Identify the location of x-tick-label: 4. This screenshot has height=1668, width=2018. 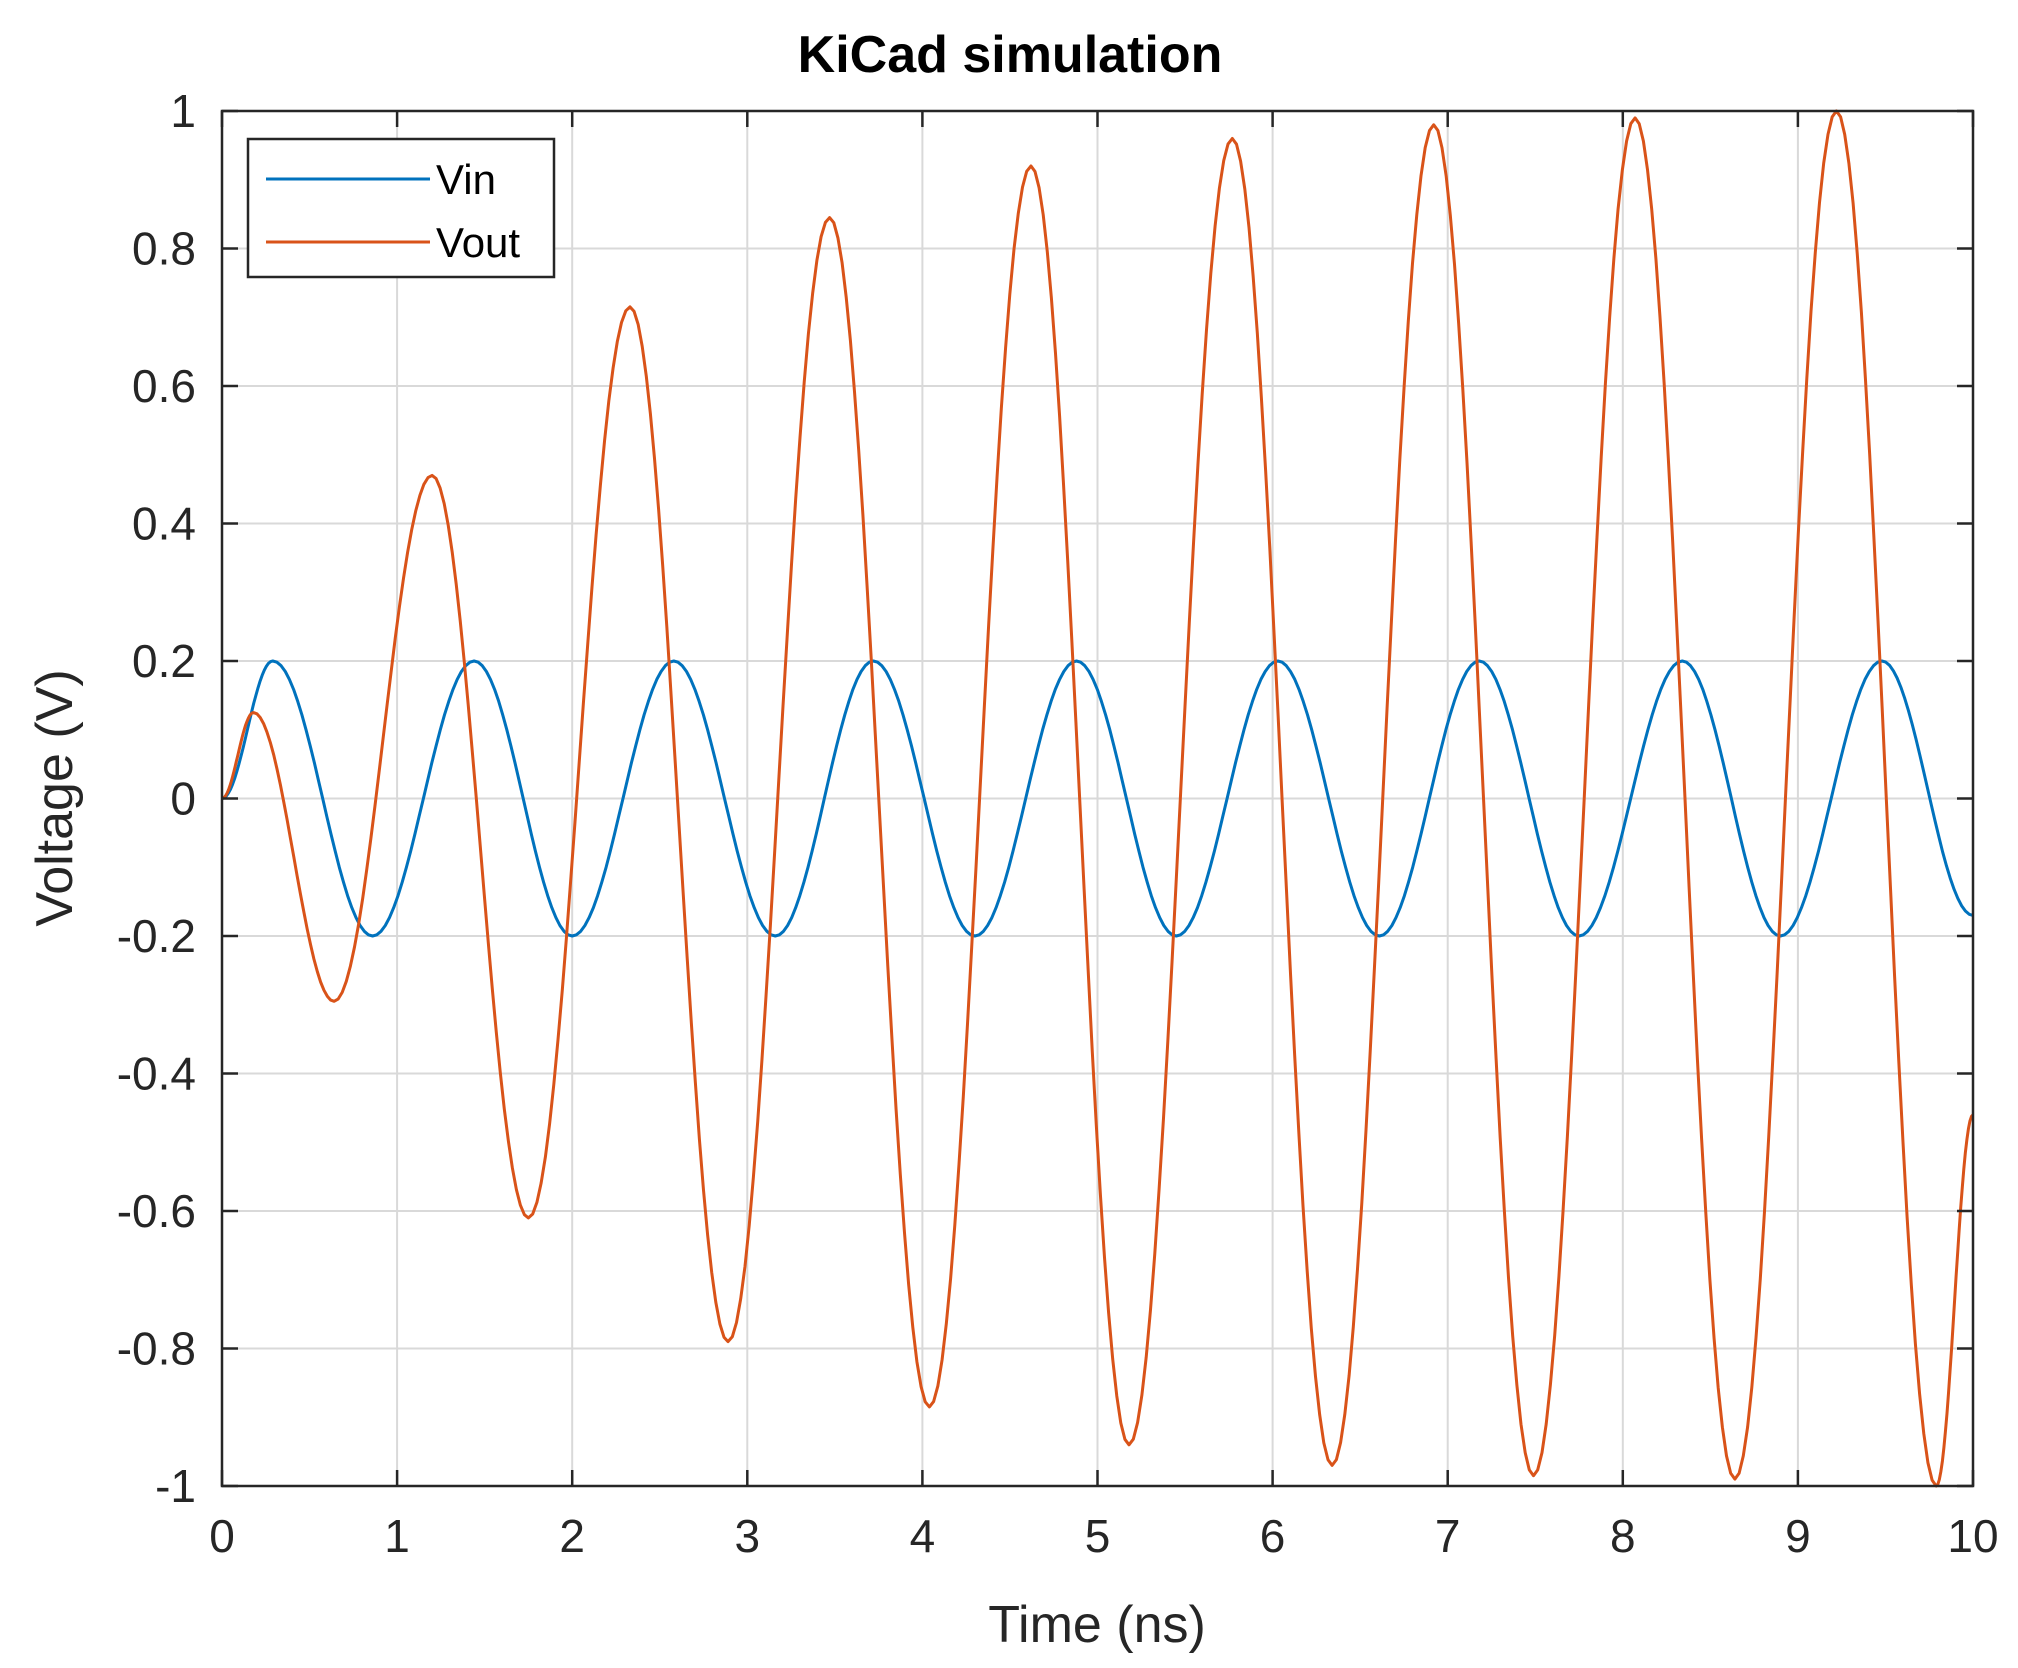
(923, 1536).